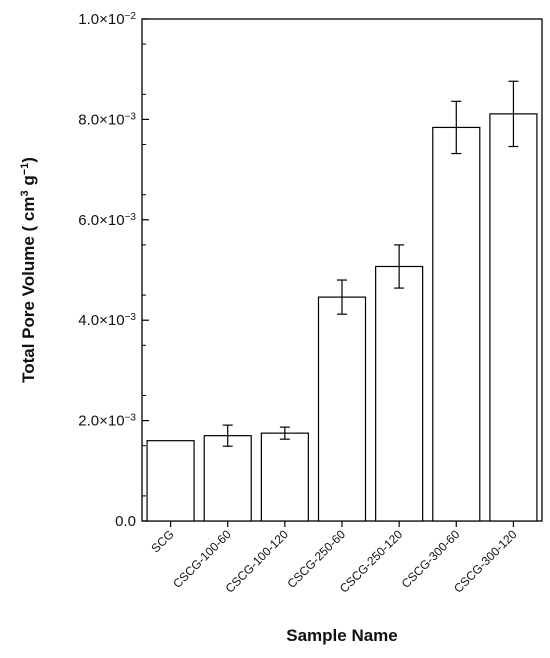 Image resolution: width=550 pixels, height=658 pixels. What do you see at coordinates (28, 160) in the screenshot?
I see `y-axis-title-suffix: )` at bounding box center [28, 160].